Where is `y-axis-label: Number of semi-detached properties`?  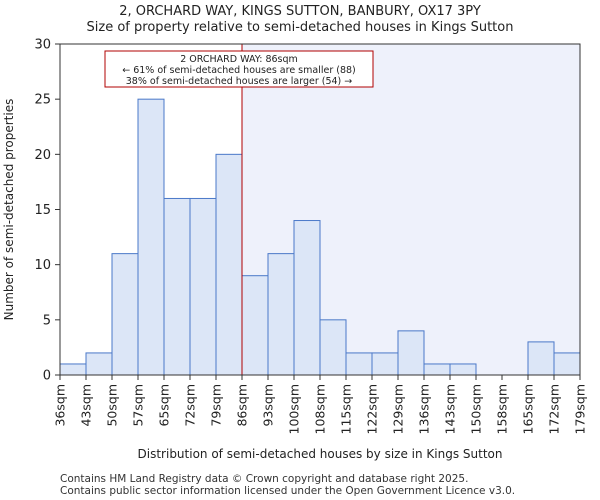 y-axis-label: Number of semi-detached properties is located at coordinates (9, 210).